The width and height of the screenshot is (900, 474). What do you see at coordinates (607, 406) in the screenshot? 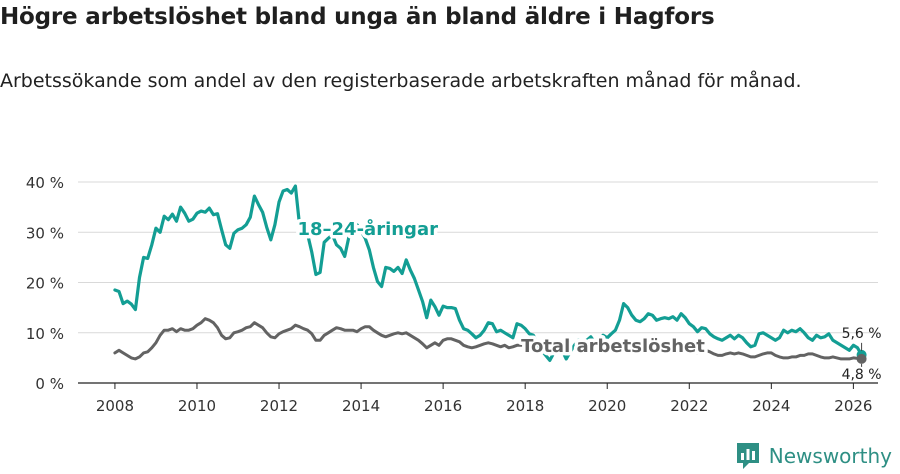
I see `x-tick-label: 2020` at bounding box center [607, 406].